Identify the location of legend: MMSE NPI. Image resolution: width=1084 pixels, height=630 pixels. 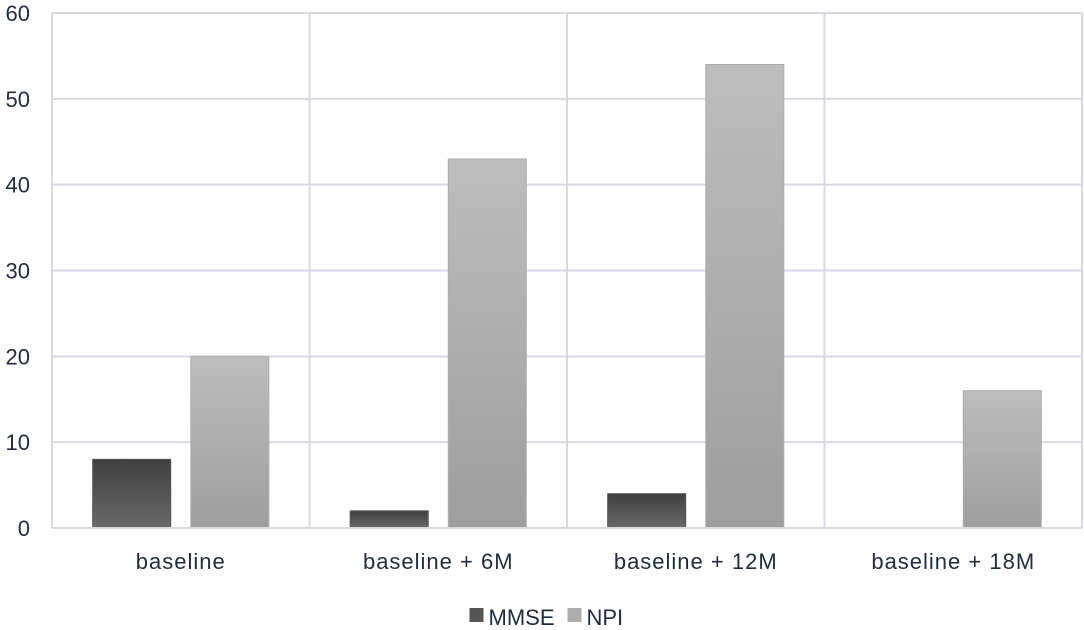
(546, 617).